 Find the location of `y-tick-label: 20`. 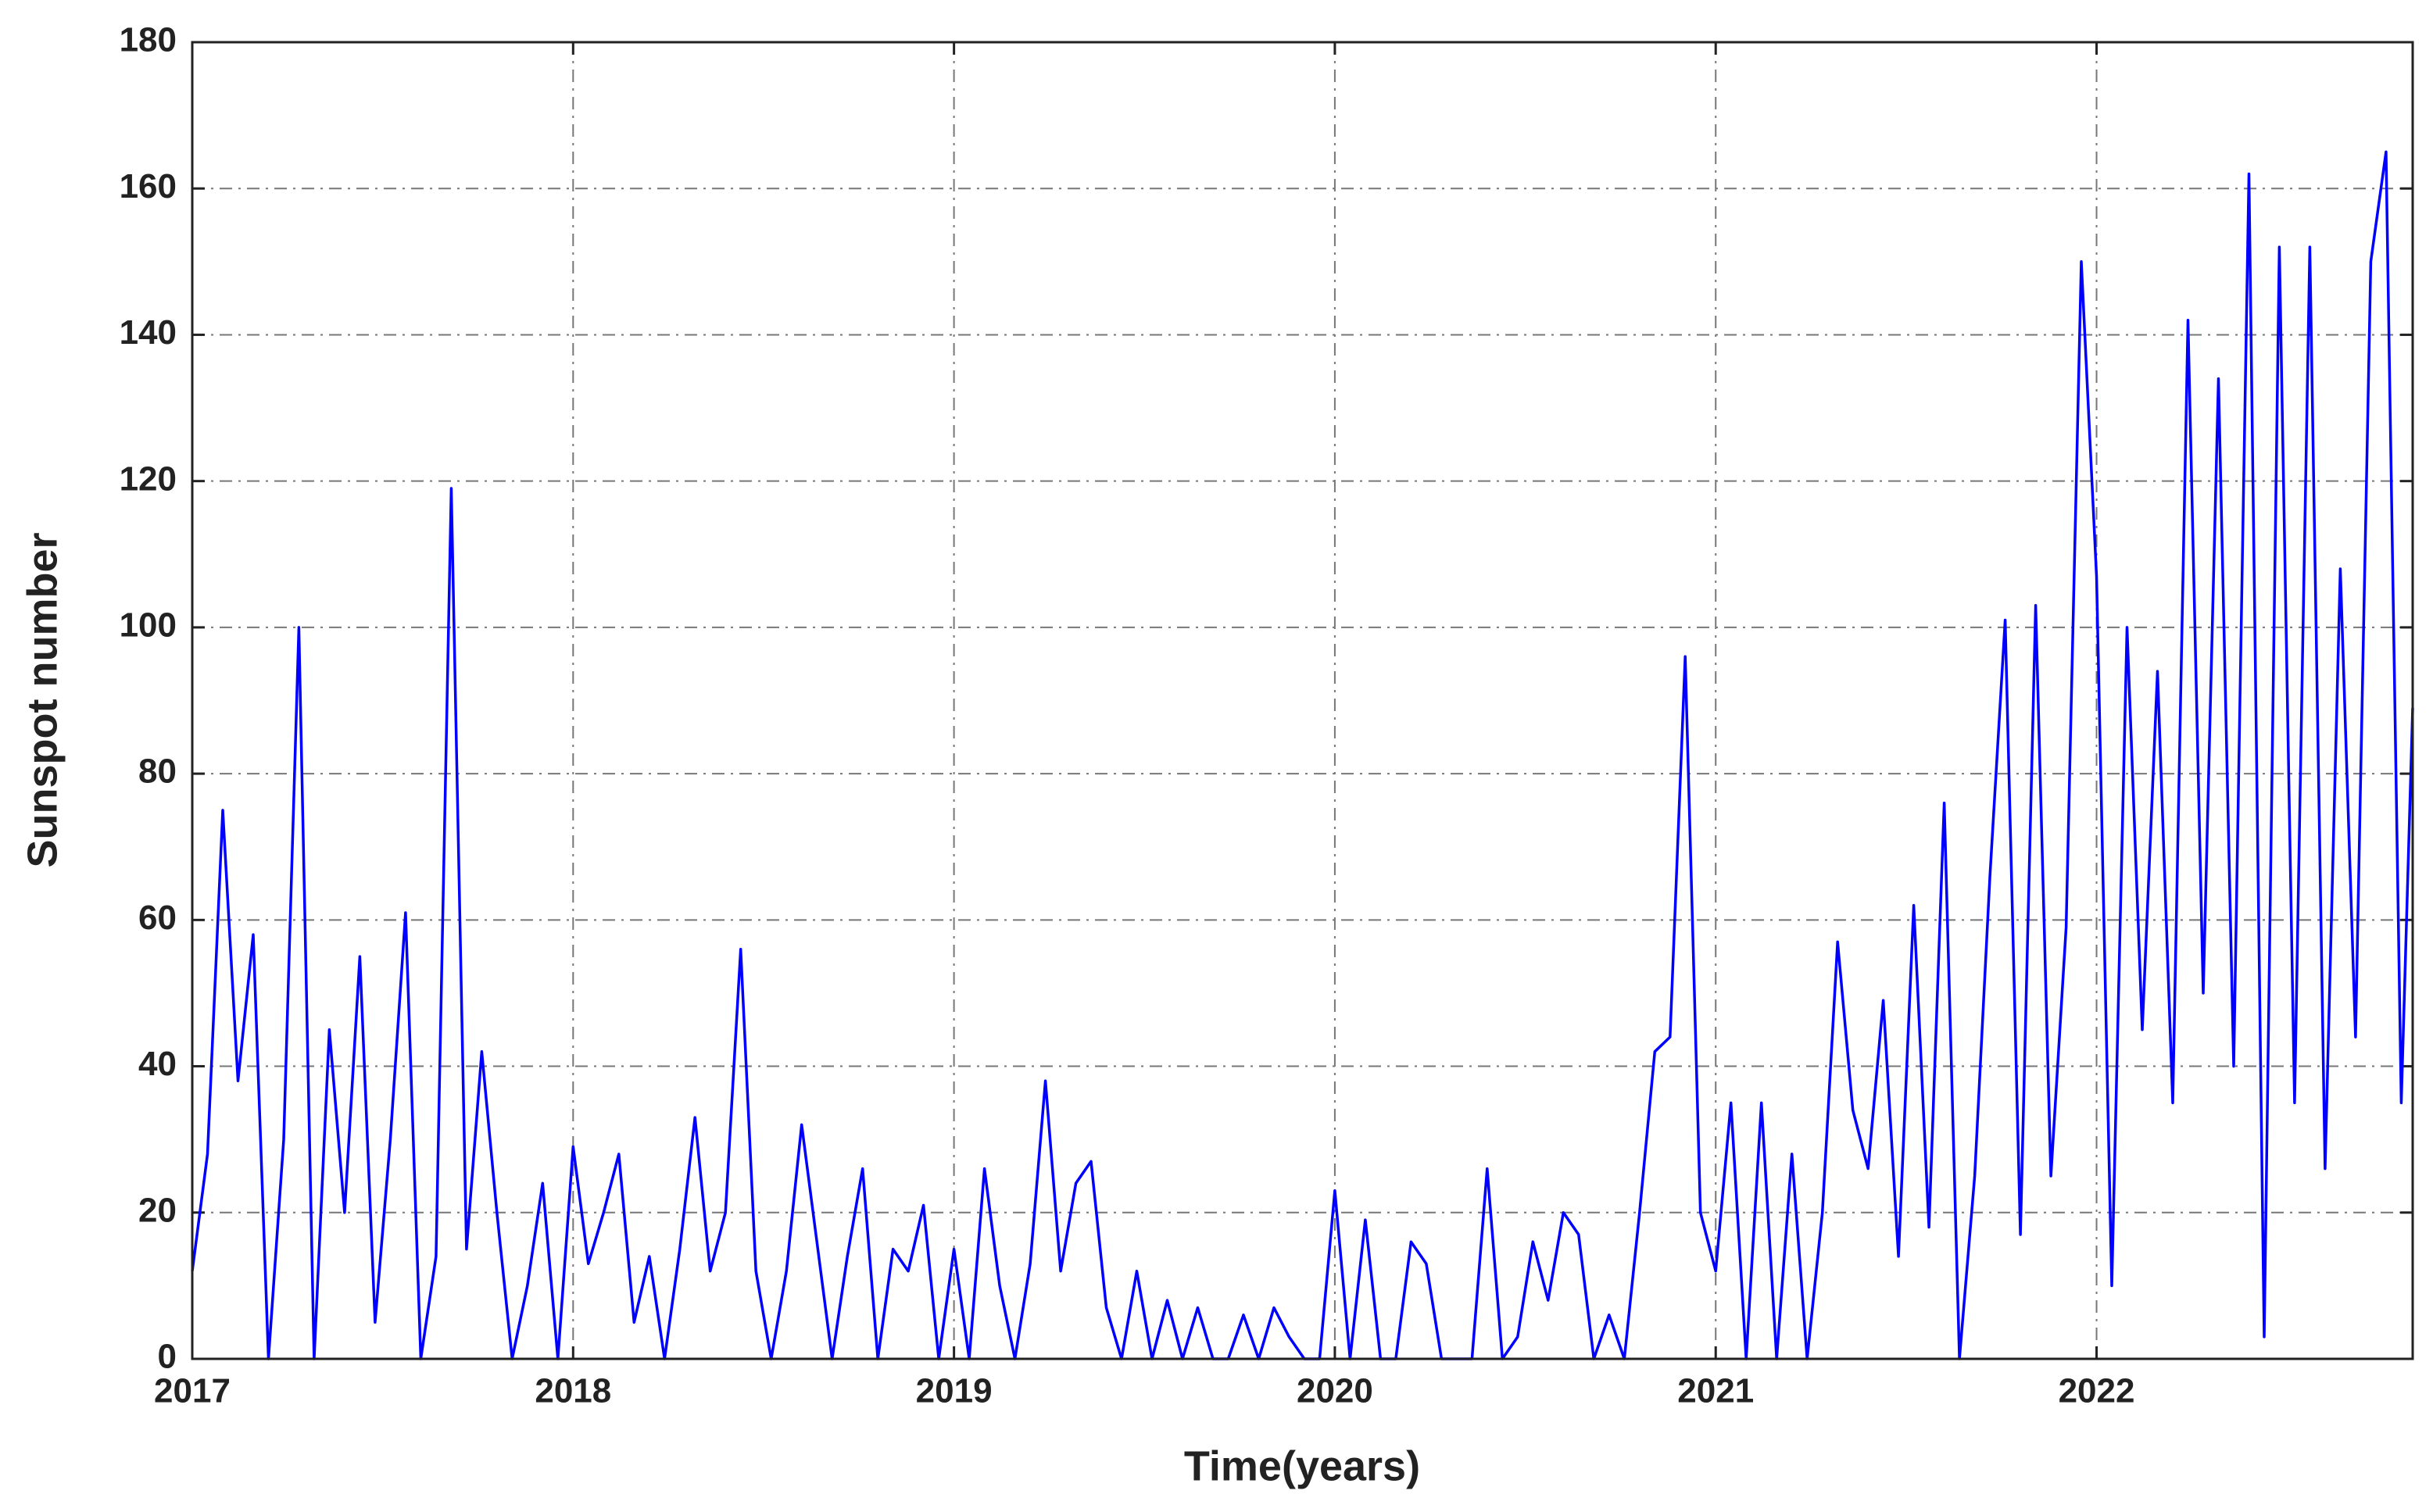

y-tick-label: 20 is located at coordinates (157, 1210).